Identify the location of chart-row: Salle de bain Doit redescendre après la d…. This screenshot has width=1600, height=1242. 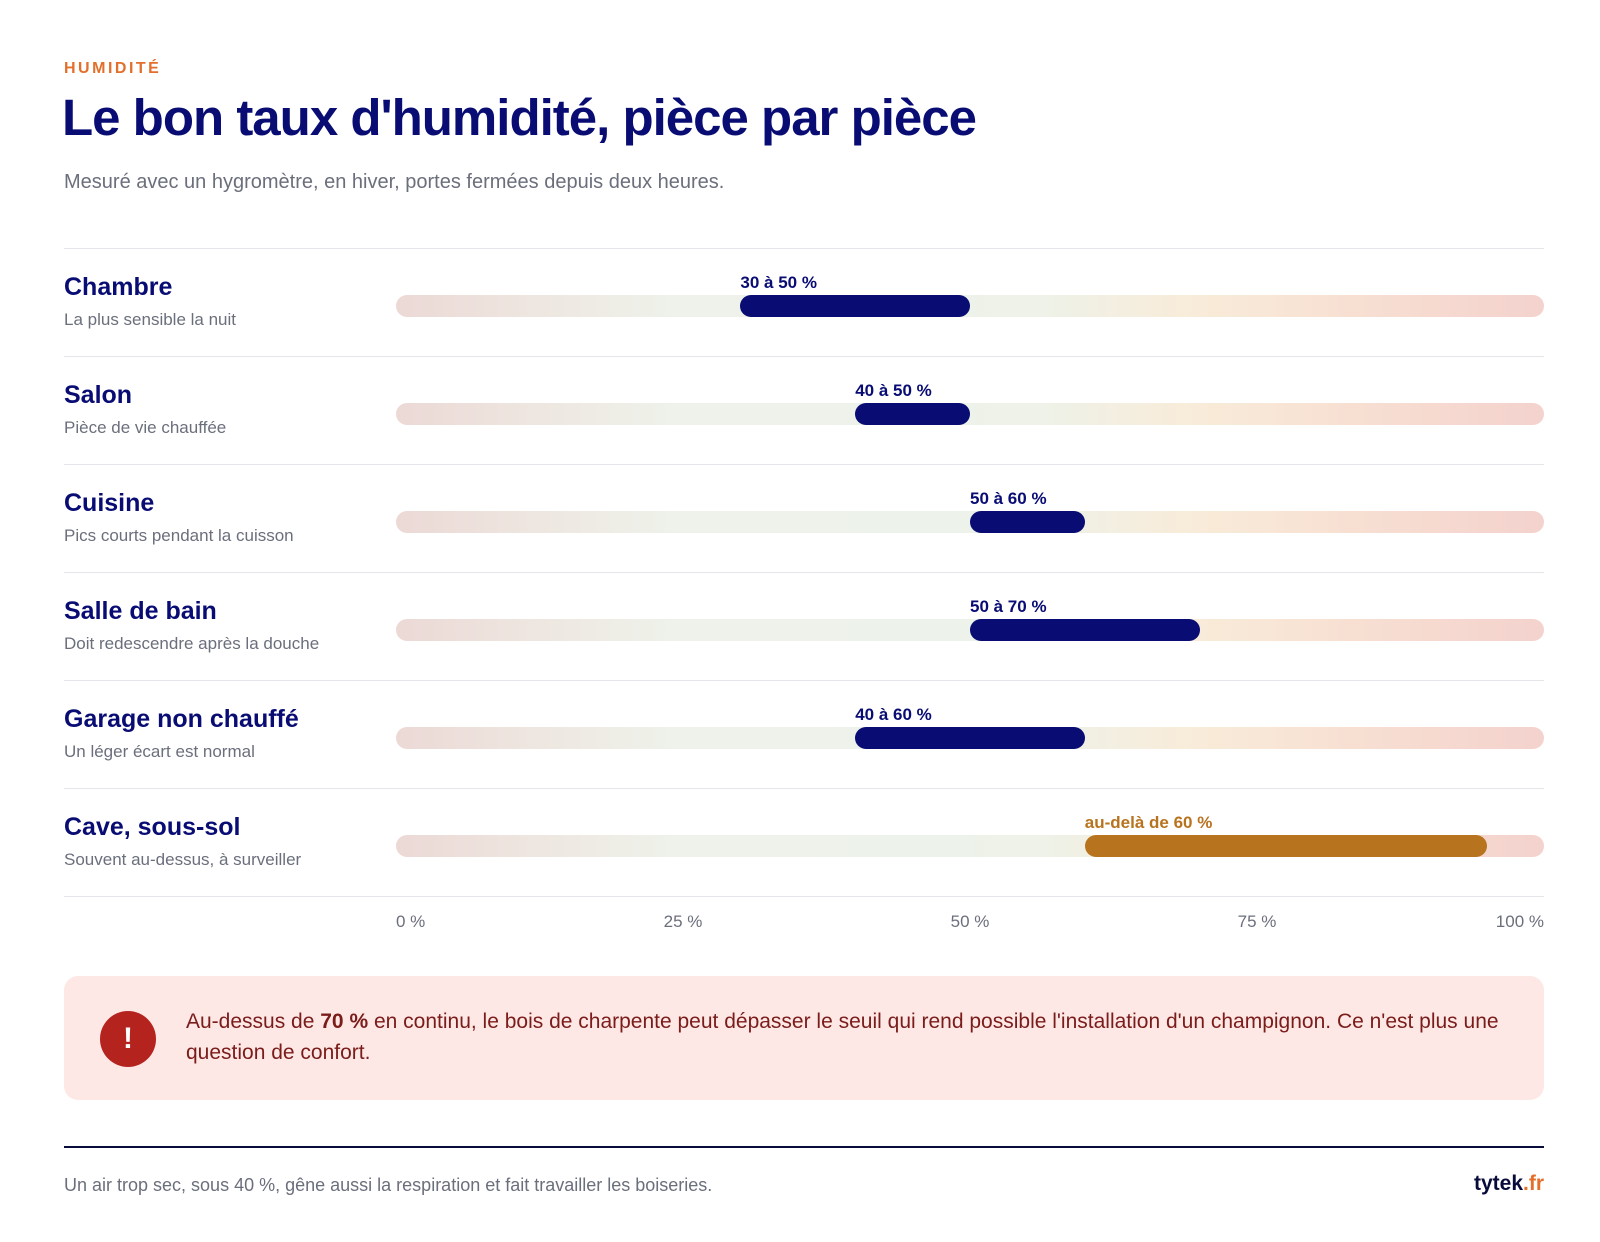
(804, 626).